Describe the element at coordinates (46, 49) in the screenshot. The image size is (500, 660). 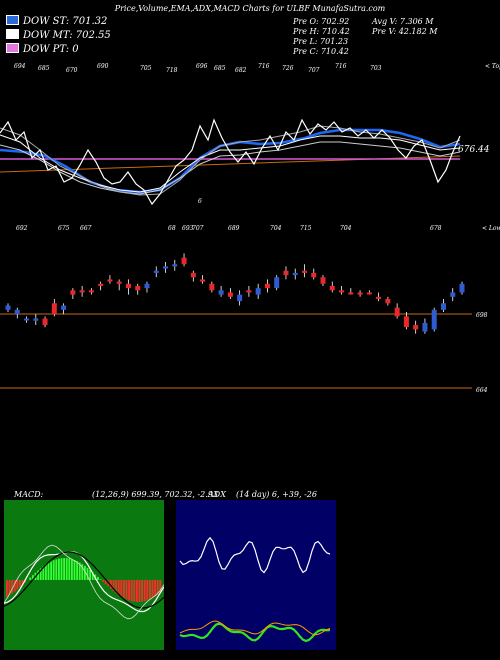
I see `legend-label-pt: DOW PT:` at that location.